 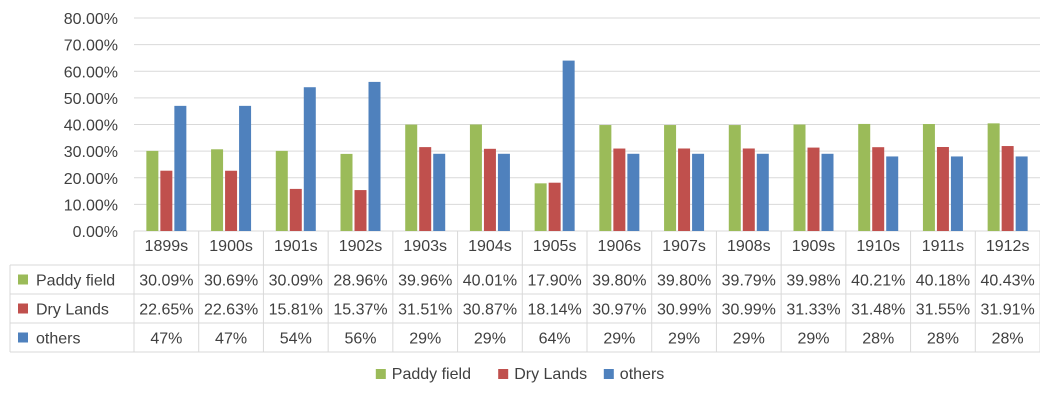 I want to click on y-tick-label: 70.00%, so click(x=91, y=46).